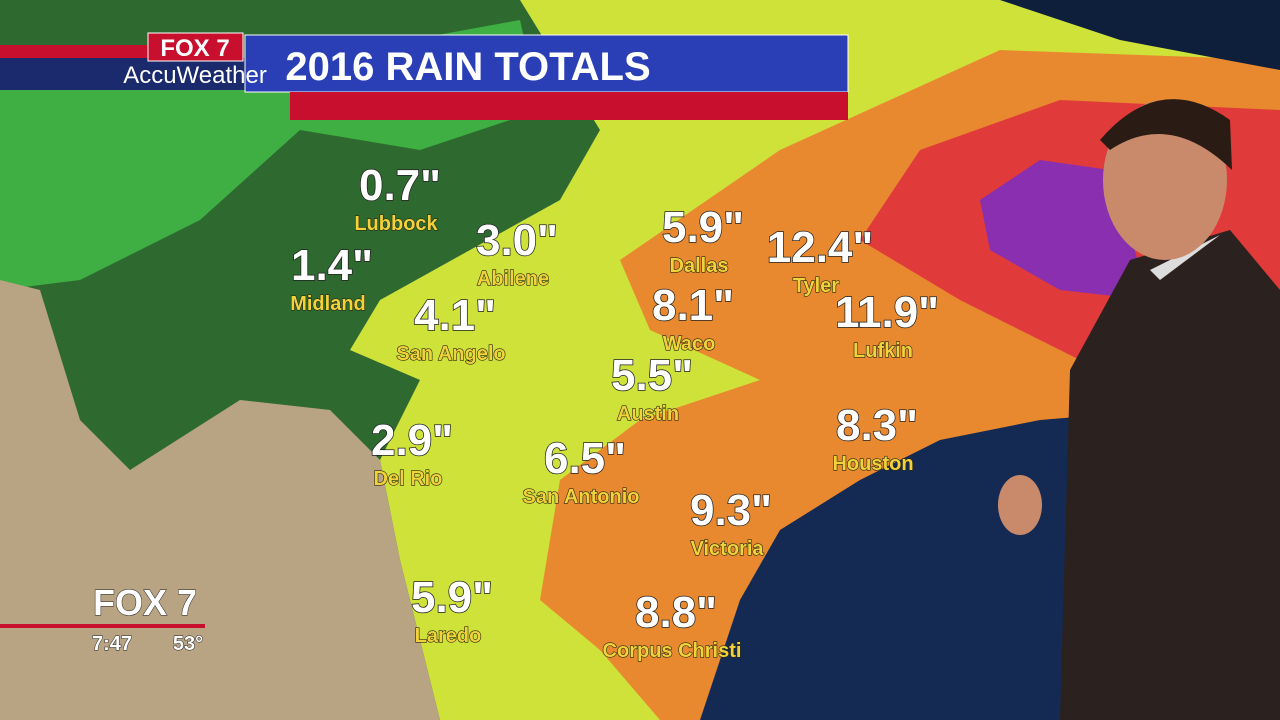 Image resolution: width=1280 pixels, height=720 pixels. Describe the element at coordinates (448, 636) in the screenshot. I see `city-name: Laredo` at that location.